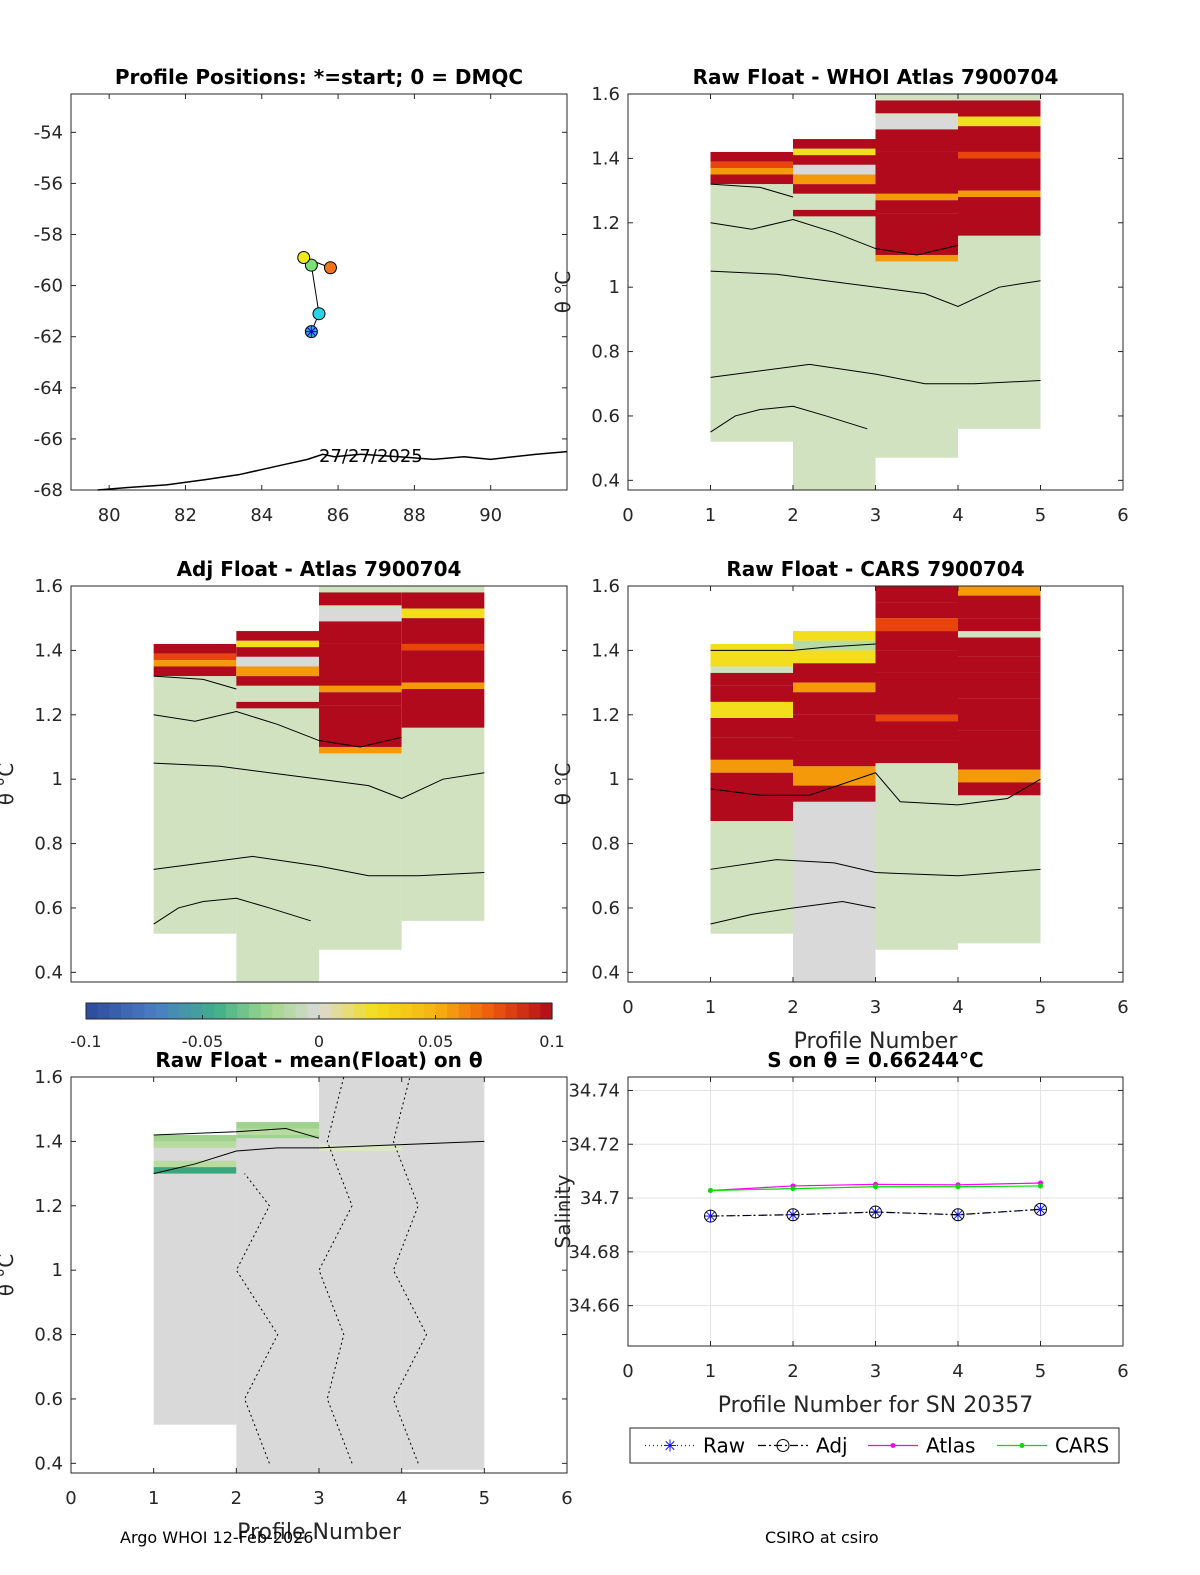 The image size is (1200, 1575). Describe the element at coordinates (332, 470) in the screenshot. I see `coastline` at that location.